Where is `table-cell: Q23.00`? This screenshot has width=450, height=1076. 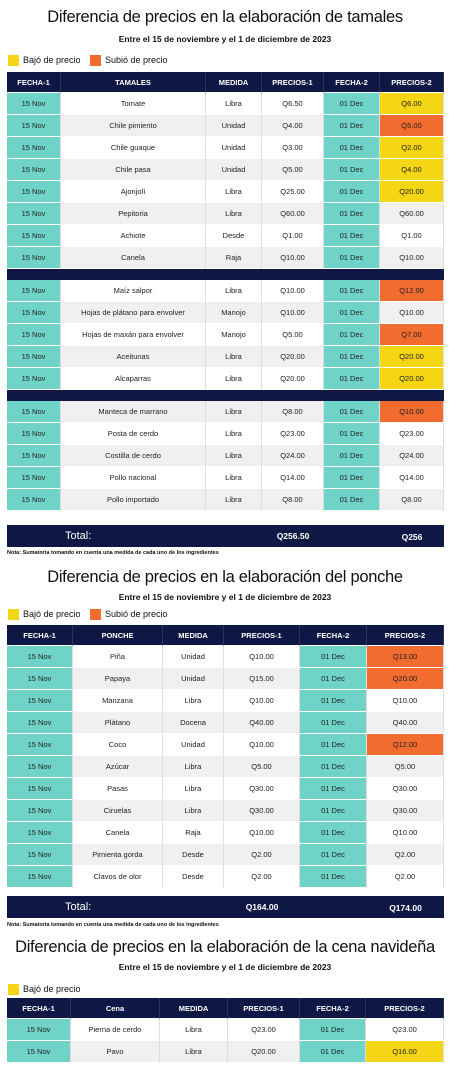
table-cell: Q23.00 is located at coordinates (412, 434).